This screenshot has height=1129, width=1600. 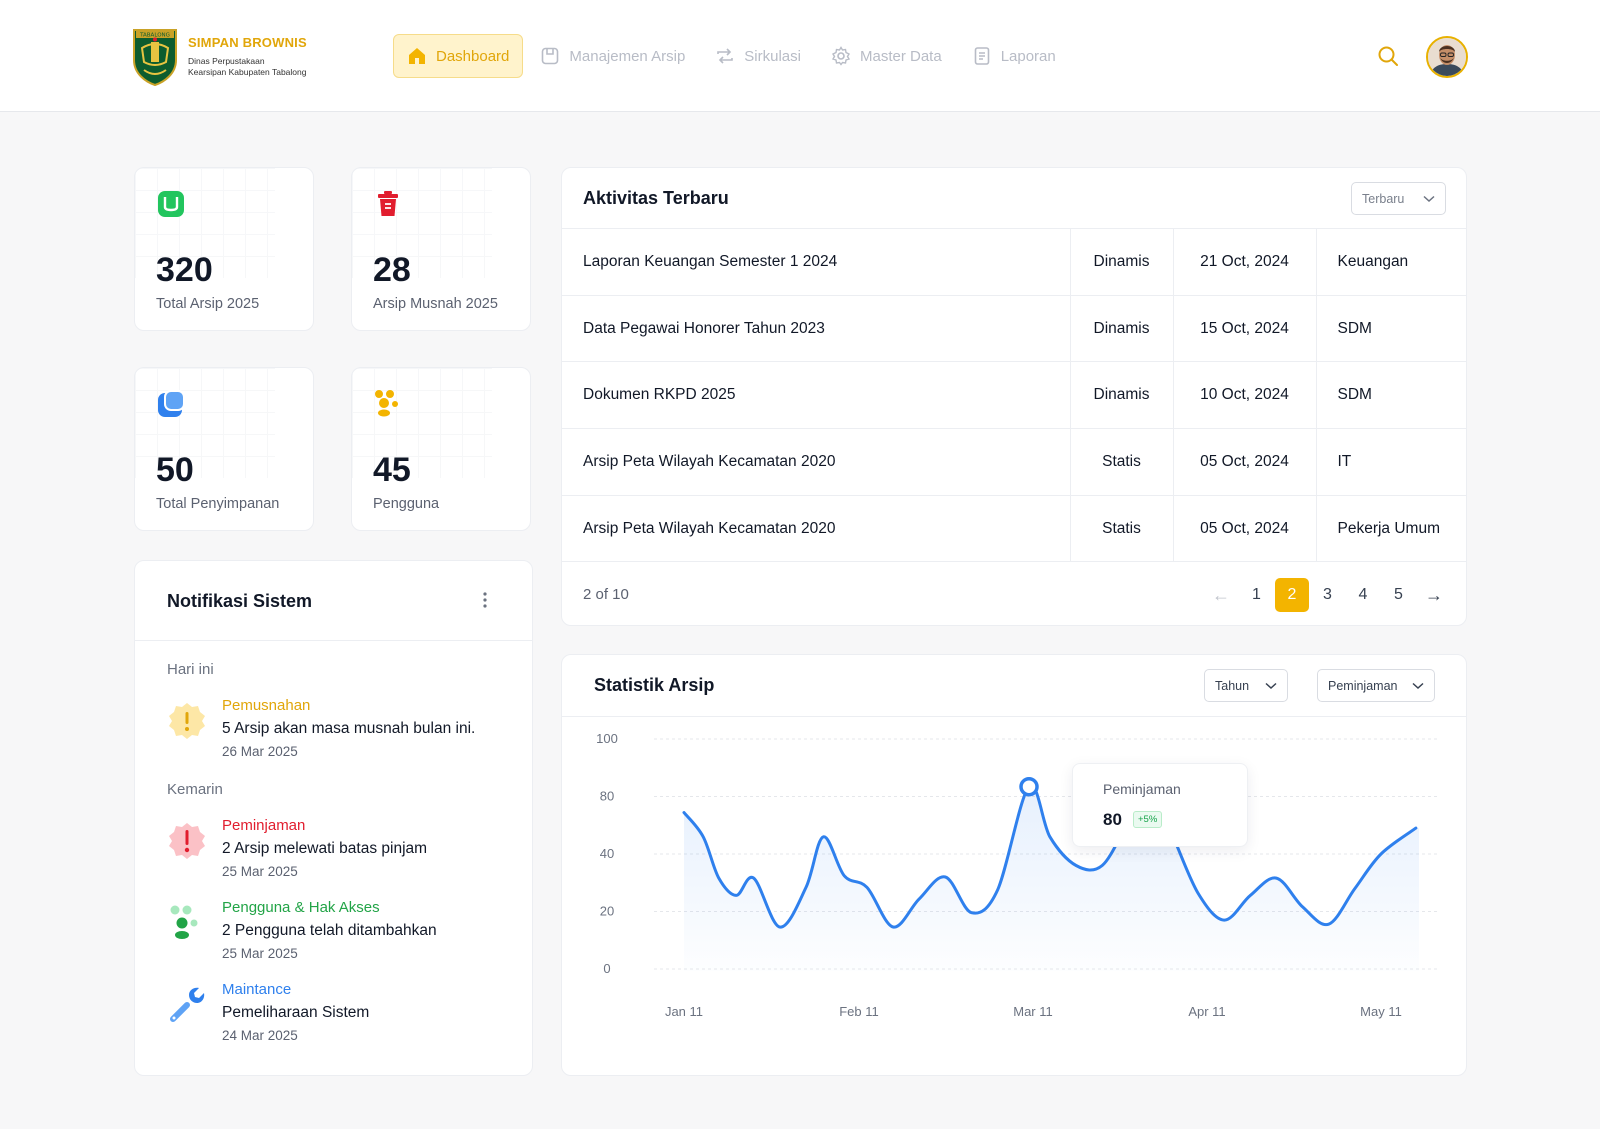 I want to click on period-filter-dropdown: Tahun, so click(x=1246, y=685).